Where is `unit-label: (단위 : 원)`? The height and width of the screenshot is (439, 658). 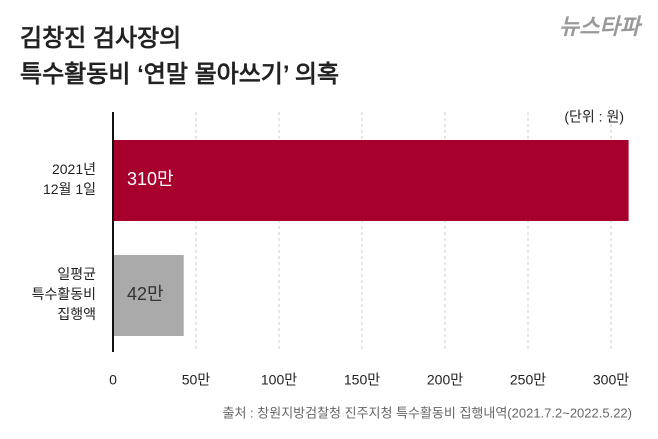 unit-label: (단위 : 원) is located at coordinates (594, 117).